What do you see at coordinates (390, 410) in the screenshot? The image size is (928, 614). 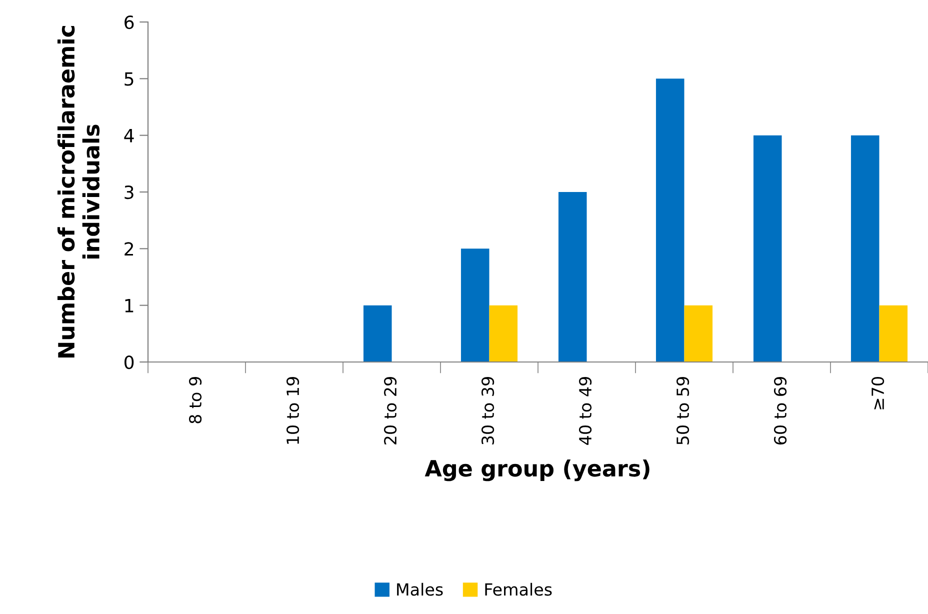 I see `x-tick-label: 20 to 29` at bounding box center [390, 410].